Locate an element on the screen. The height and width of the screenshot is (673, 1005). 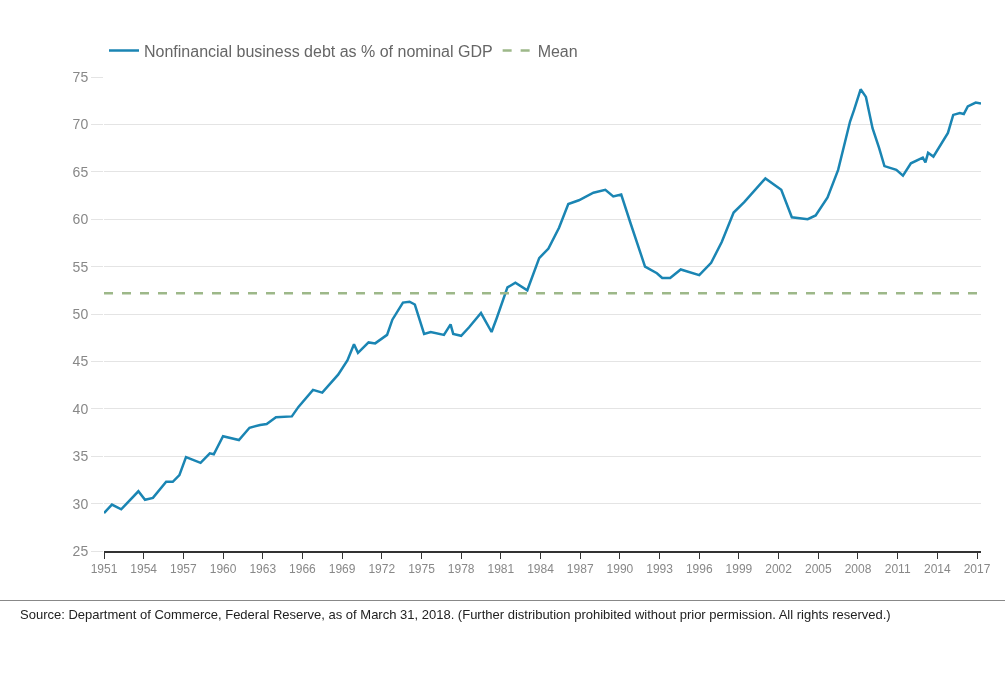
x-tick-label: 1960 is located at coordinates (223, 569).